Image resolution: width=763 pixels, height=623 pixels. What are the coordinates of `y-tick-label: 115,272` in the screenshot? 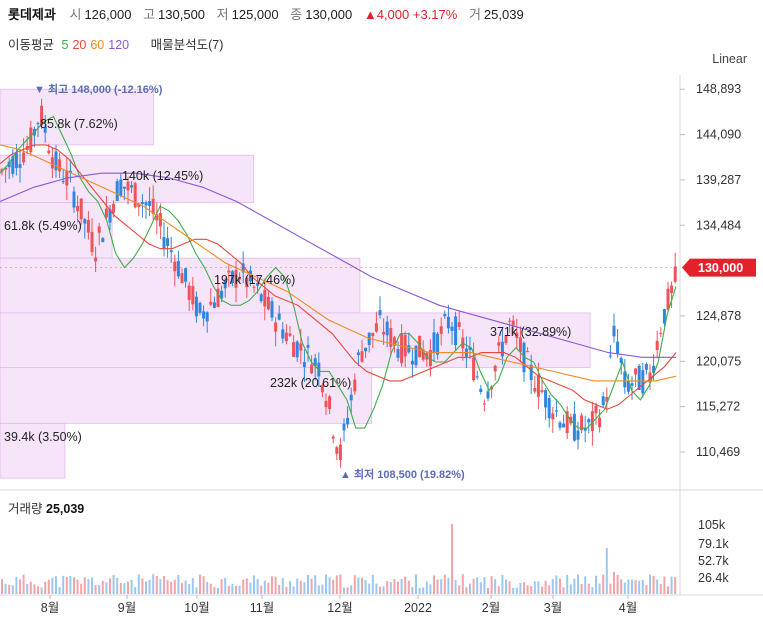 It's located at (718, 407).